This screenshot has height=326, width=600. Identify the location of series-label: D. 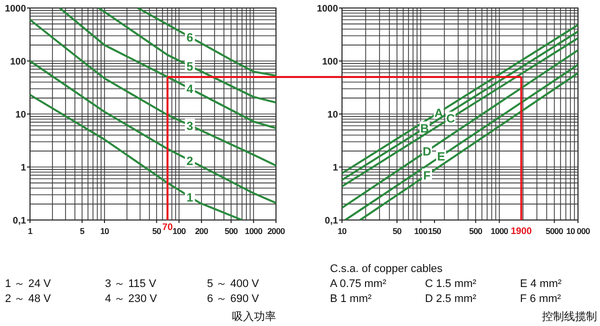
(427, 151).